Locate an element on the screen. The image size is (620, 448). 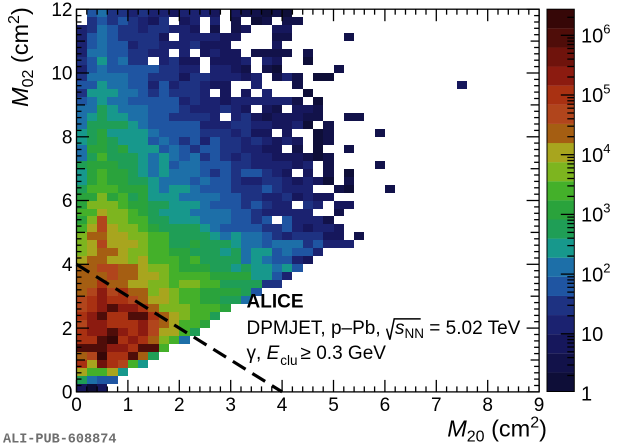
svg-text: 104 is located at coordinates (595, 154).